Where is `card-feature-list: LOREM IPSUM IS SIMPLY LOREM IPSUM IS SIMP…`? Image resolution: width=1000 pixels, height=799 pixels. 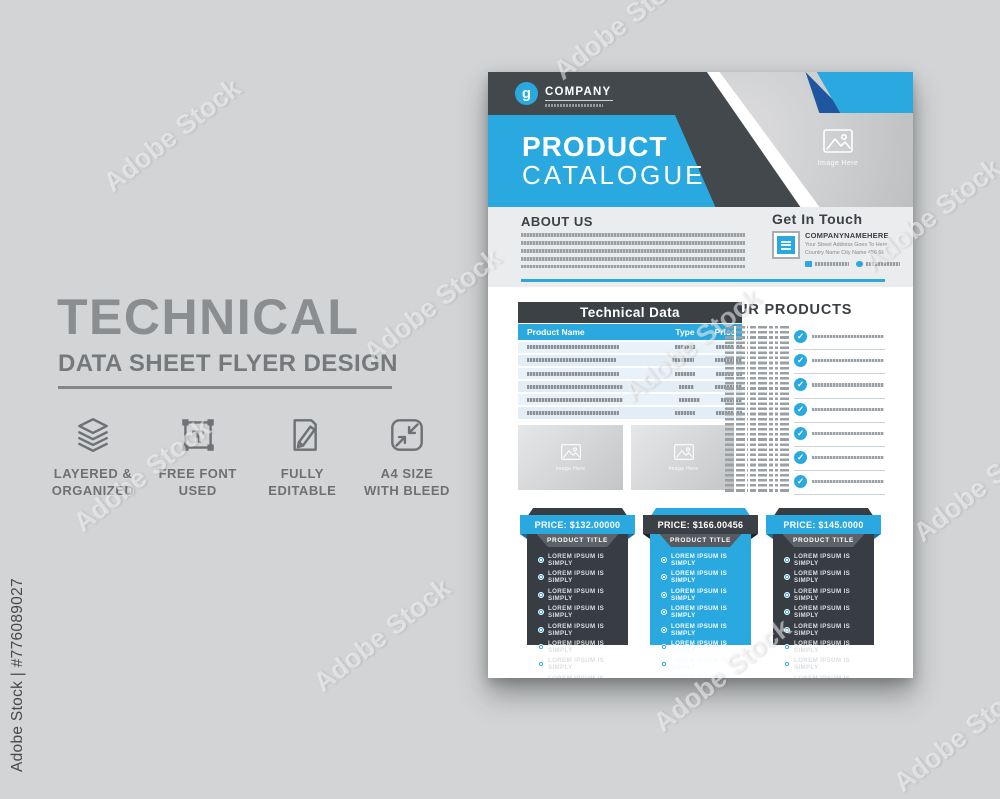
card-feature-list: LOREM IPSUM IS SIMPLY LOREM IPSUM IS SIMP… is located at coordinates (823, 612).